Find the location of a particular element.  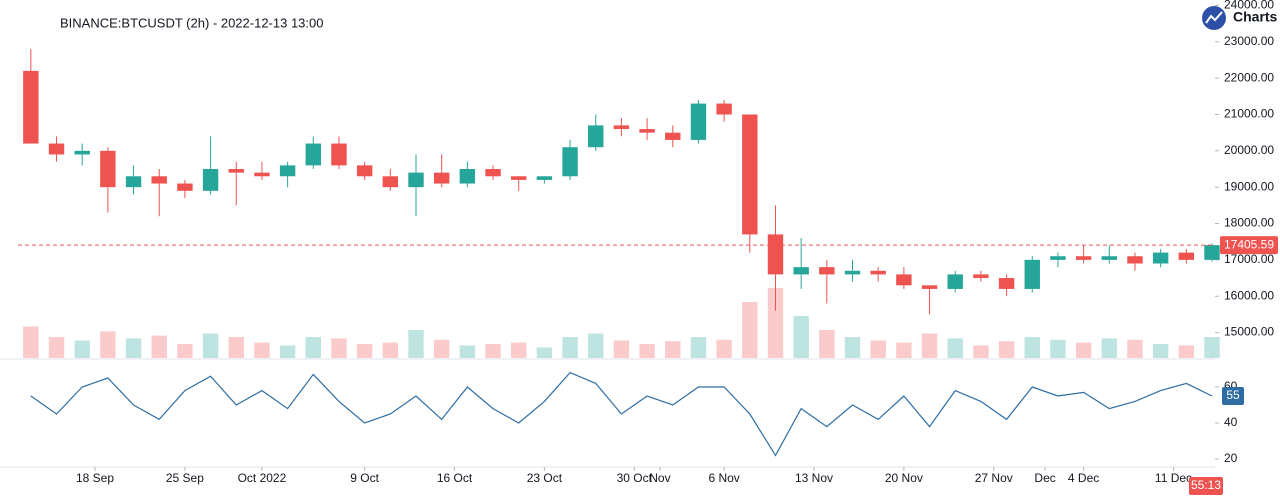

x-tick-label: 4 Dec is located at coordinates (1083, 478).